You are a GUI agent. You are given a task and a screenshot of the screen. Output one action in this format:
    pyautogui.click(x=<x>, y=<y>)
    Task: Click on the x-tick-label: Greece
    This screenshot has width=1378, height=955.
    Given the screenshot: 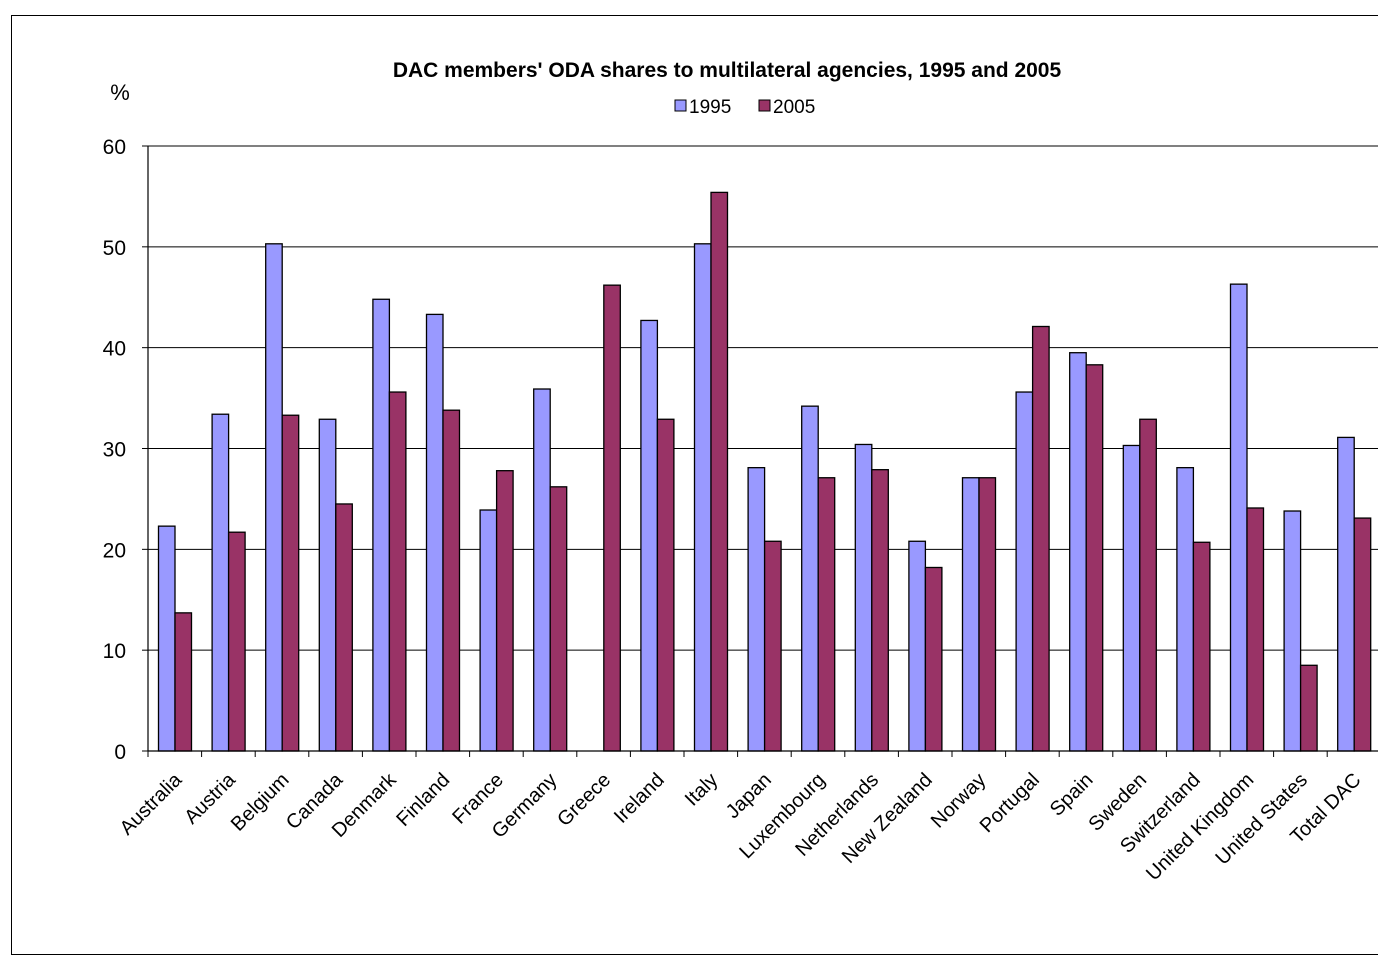 What is the action you would take?
    pyautogui.click(x=584, y=800)
    